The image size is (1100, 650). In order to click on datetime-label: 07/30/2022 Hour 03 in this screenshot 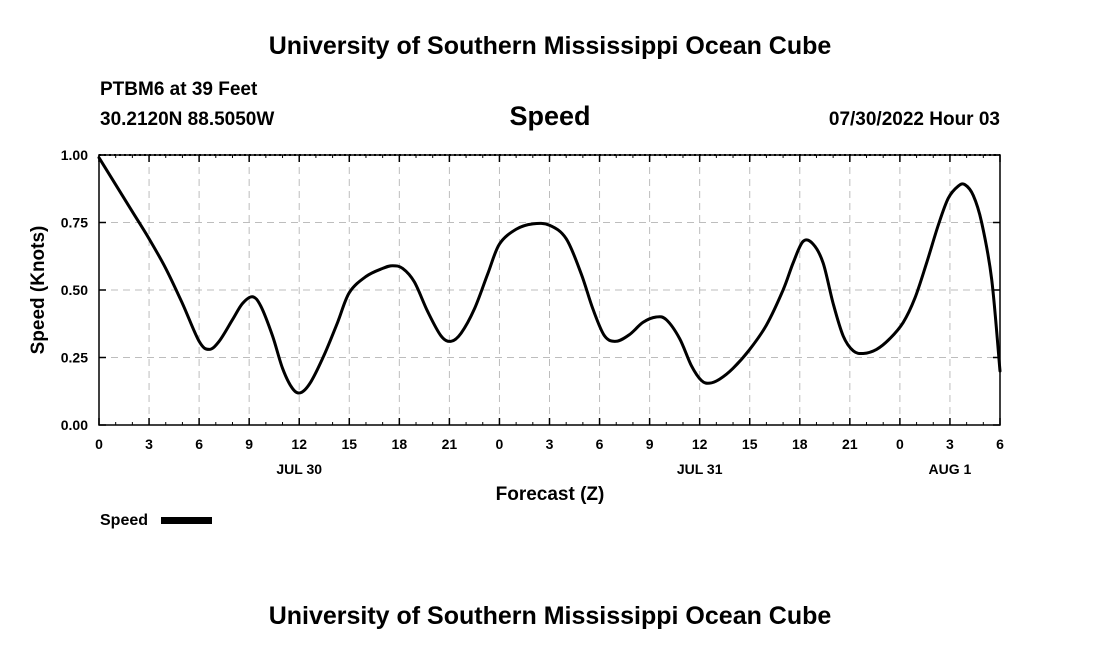, I will do `click(914, 119)`.